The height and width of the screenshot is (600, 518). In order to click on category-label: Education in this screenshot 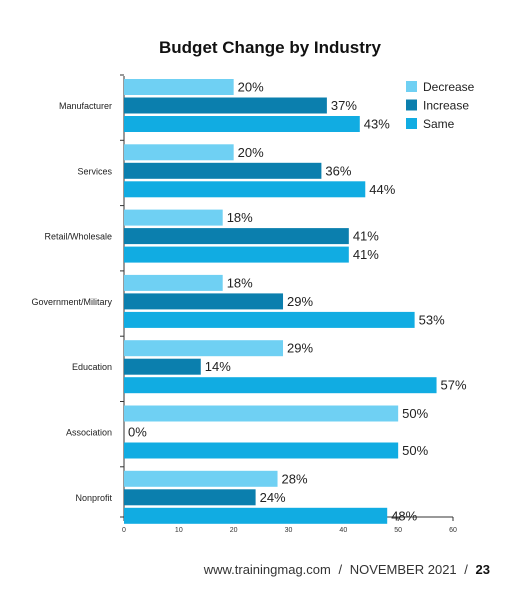, I will do `click(92, 367)`.